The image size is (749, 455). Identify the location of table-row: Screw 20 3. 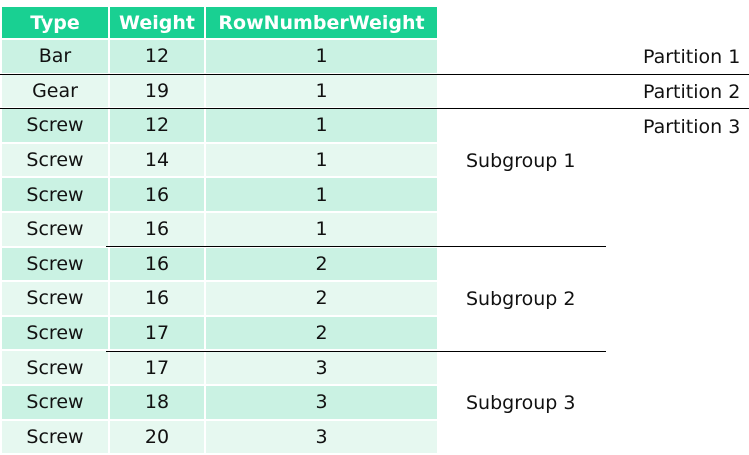
(219, 437).